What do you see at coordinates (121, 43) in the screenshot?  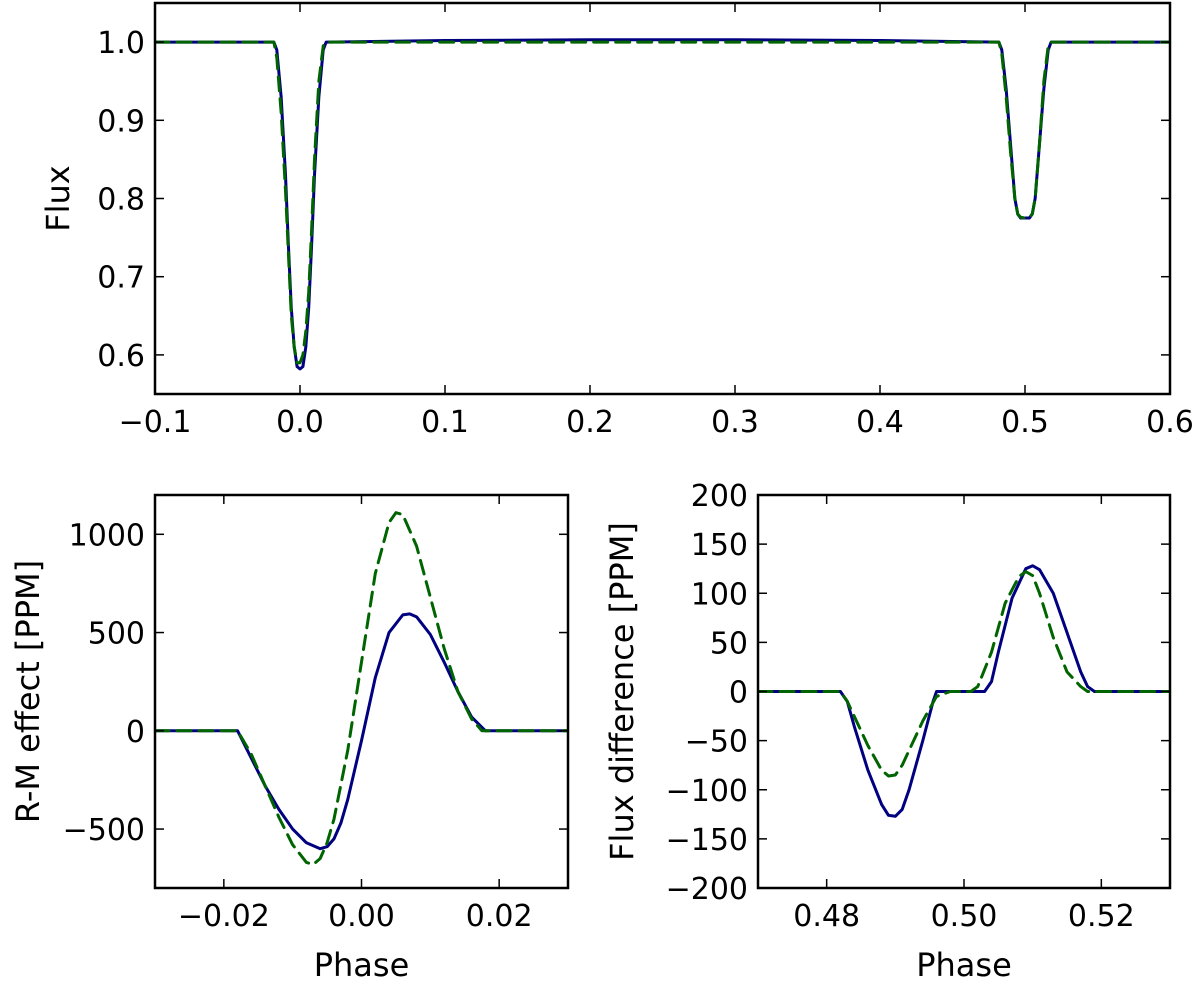 I see `top-ytick-label: 1.0` at bounding box center [121, 43].